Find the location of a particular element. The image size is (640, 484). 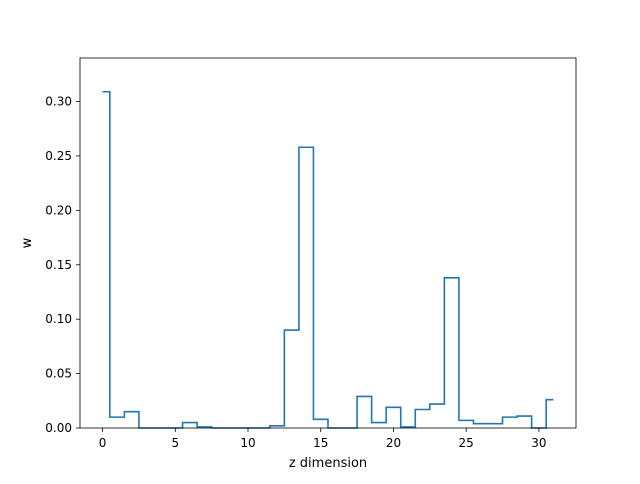

y-axis: 0.00 0.05 0.10 0.15 0.20 0.25 0.30 is located at coordinates (62, 265).